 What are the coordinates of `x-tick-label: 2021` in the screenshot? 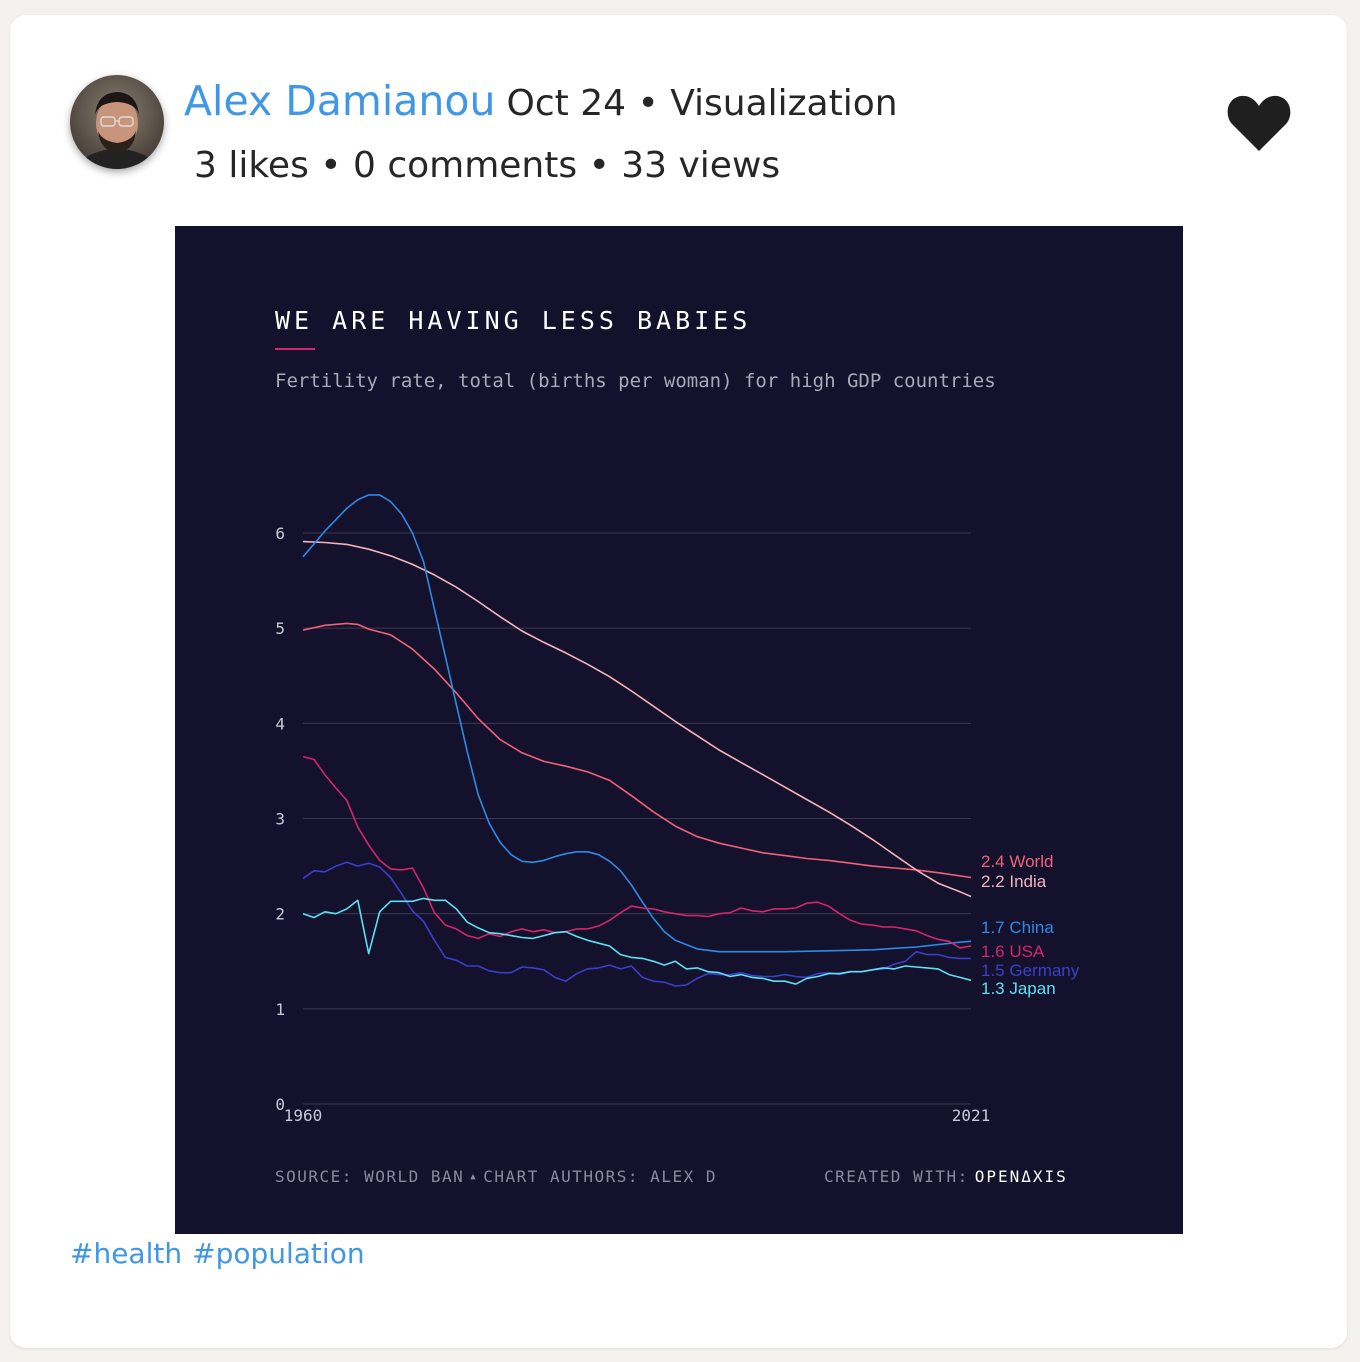 It's located at (971, 1115).